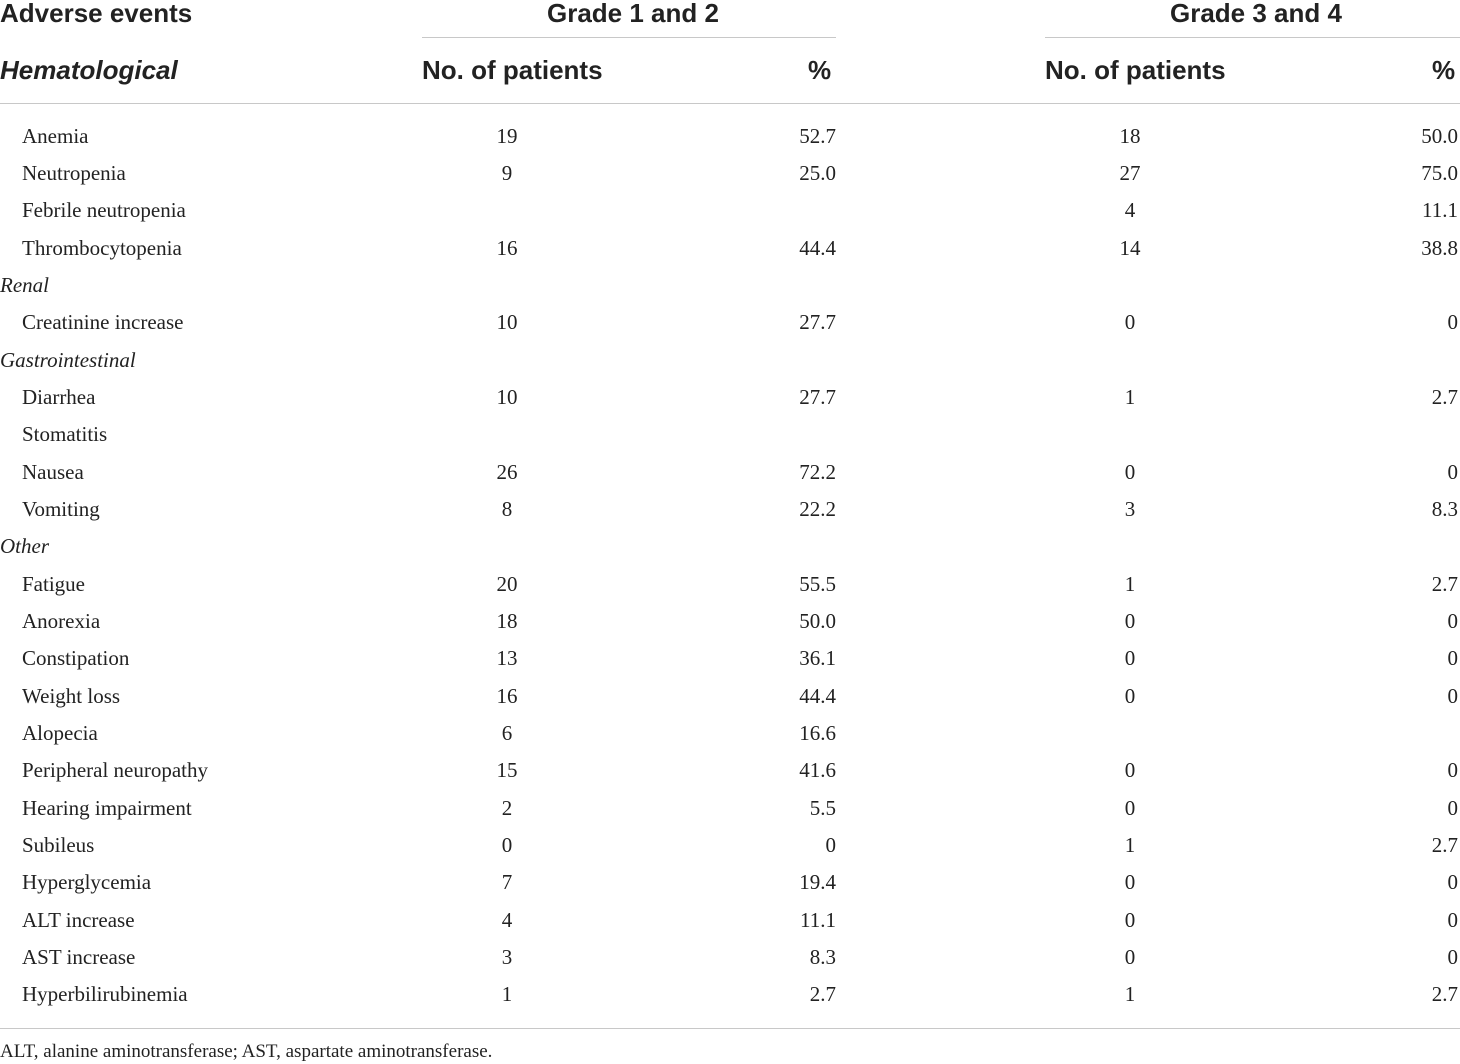 The image size is (1460, 1064). What do you see at coordinates (507, 584) in the screenshot?
I see `g12-count: 20` at bounding box center [507, 584].